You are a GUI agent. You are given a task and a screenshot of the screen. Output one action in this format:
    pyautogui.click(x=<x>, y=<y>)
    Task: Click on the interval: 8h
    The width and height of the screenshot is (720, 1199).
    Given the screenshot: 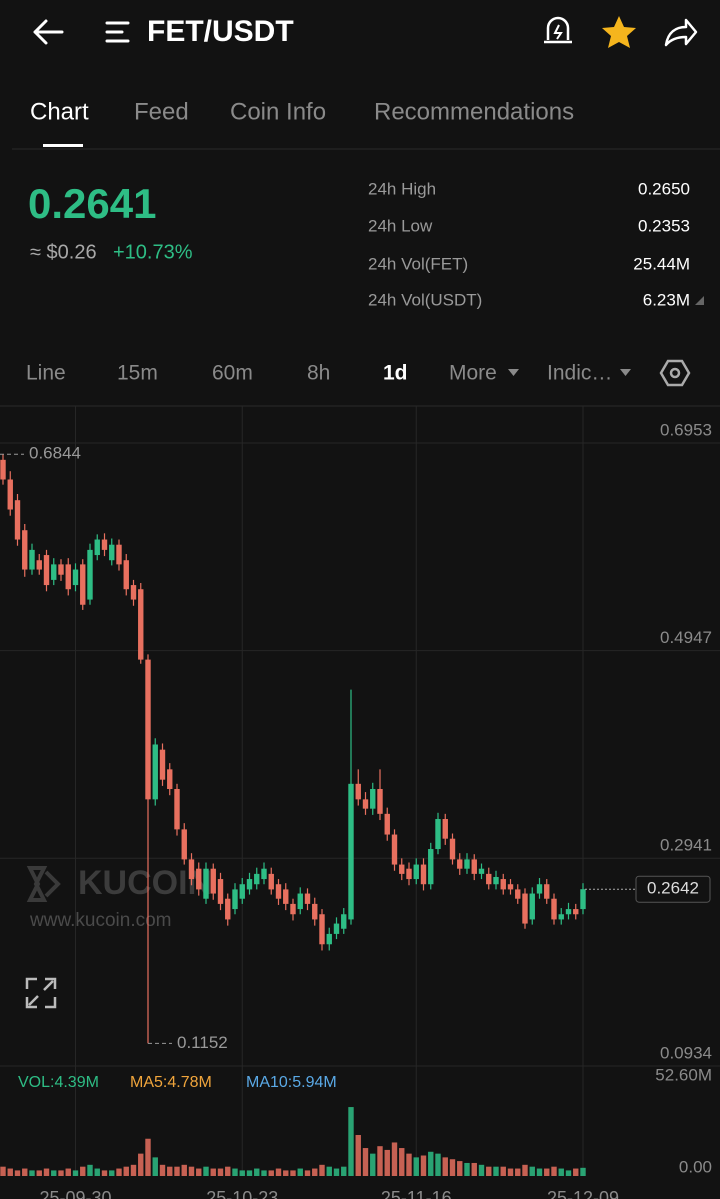 What is the action you would take?
    pyautogui.click(x=318, y=373)
    